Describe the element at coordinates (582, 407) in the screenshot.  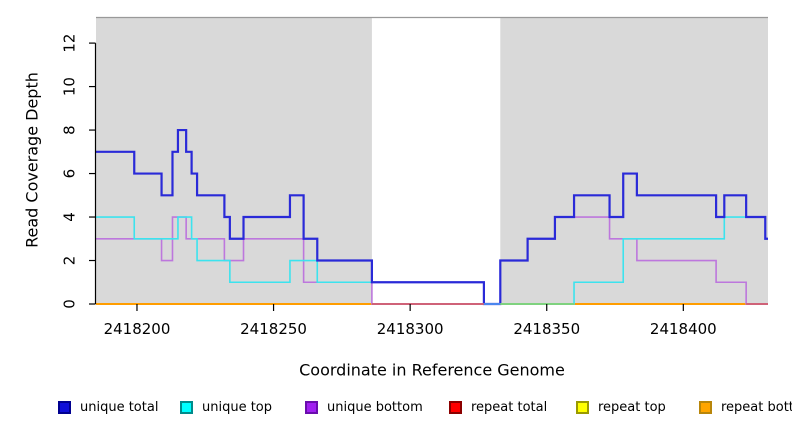
I see `legend-swatch-repeat-top` at that location.